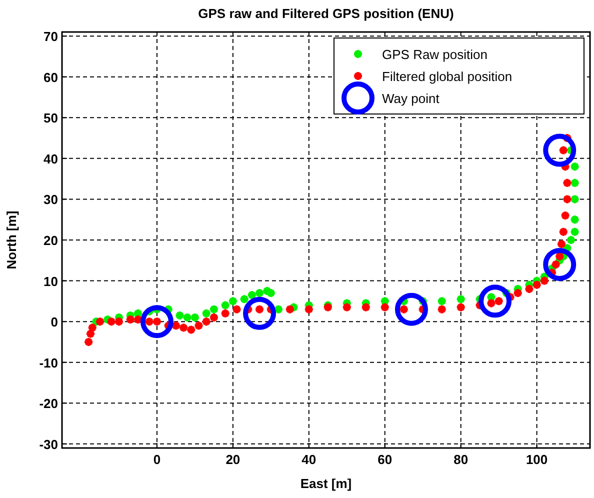 This screenshot has height=498, width=594. What do you see at coordinates (51, 240) in the screenshot?
I see `y-tick-label: 20` at bounding box center [51, 240].